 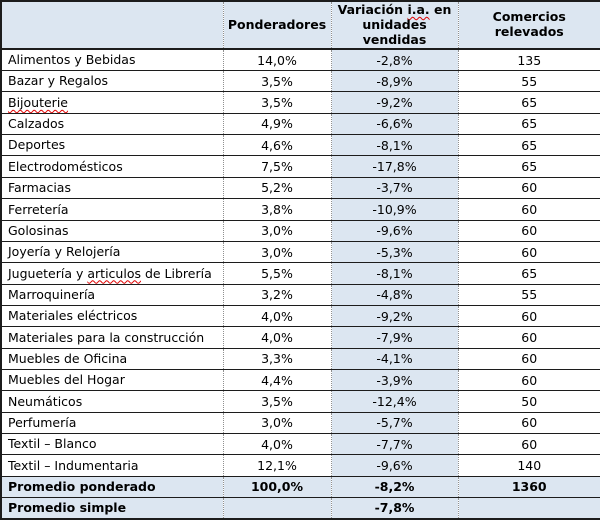 What do you see at coordinates (112, 209) in the screenshot?
I see `category-cell: Ferretería` at bounding box center [112, 209].